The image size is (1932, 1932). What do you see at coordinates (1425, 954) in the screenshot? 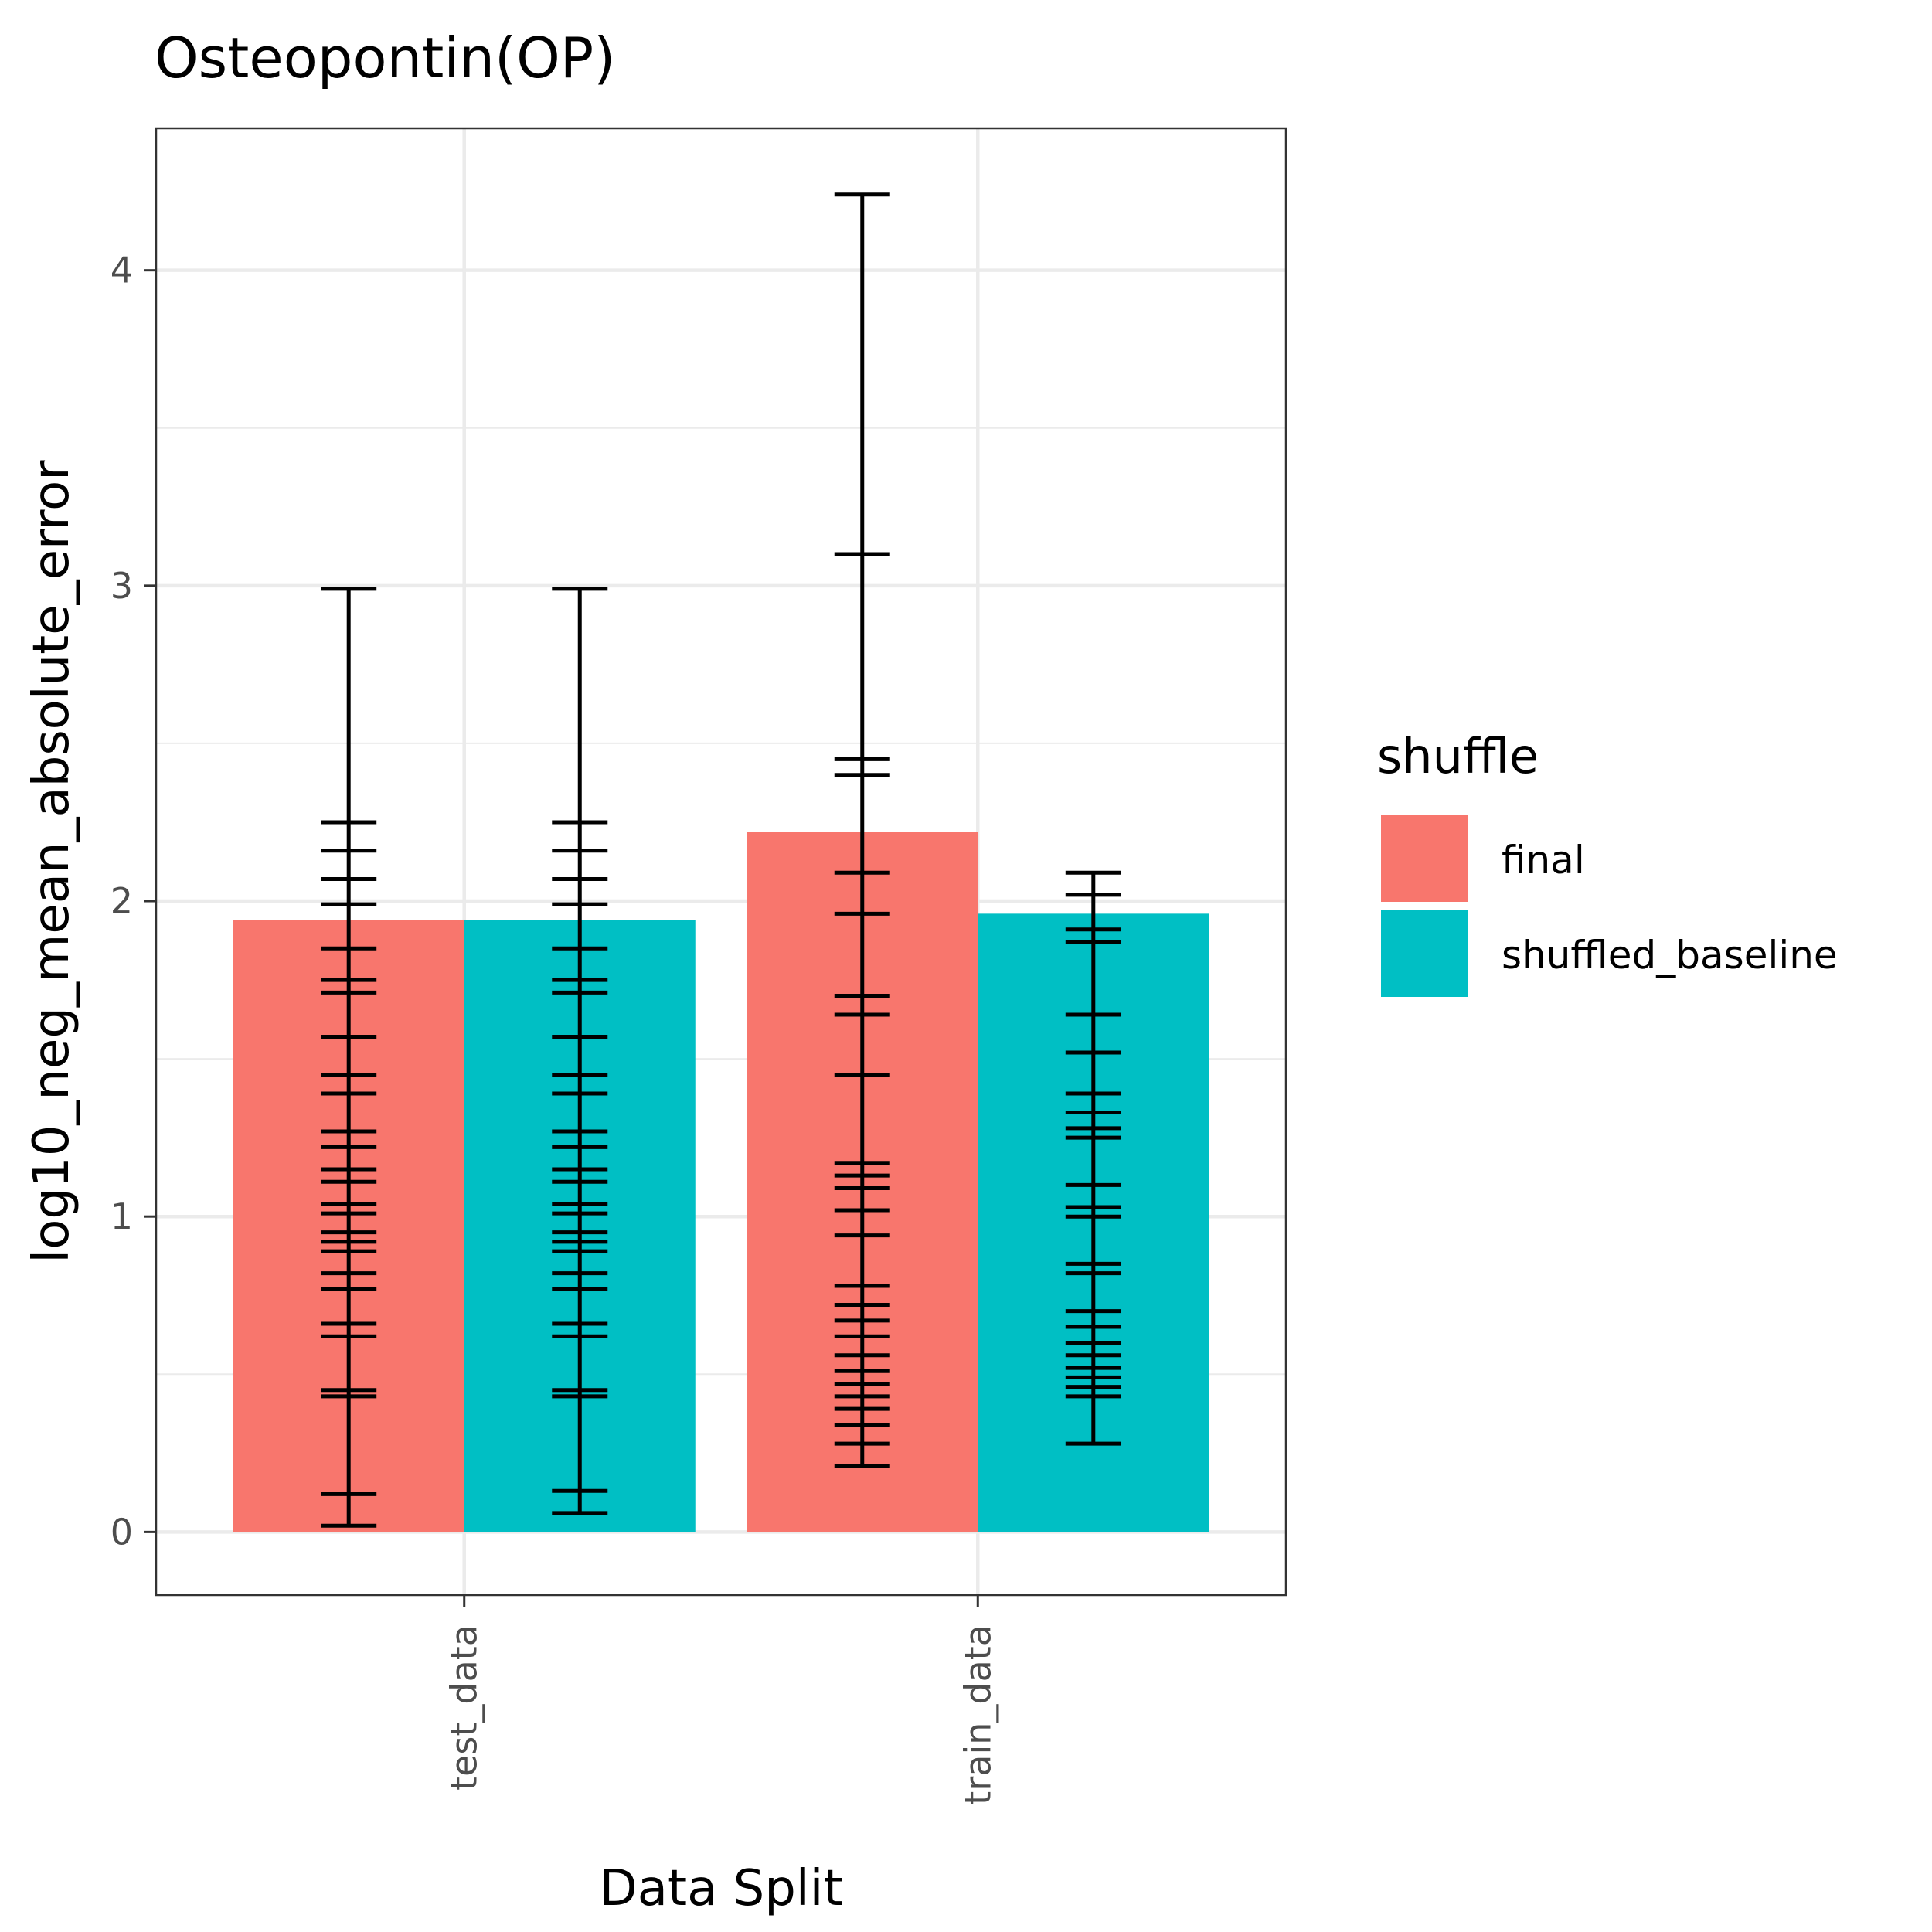
I see `legend-swatch-shuffled-baseline` at bounding box center [1425, 954].